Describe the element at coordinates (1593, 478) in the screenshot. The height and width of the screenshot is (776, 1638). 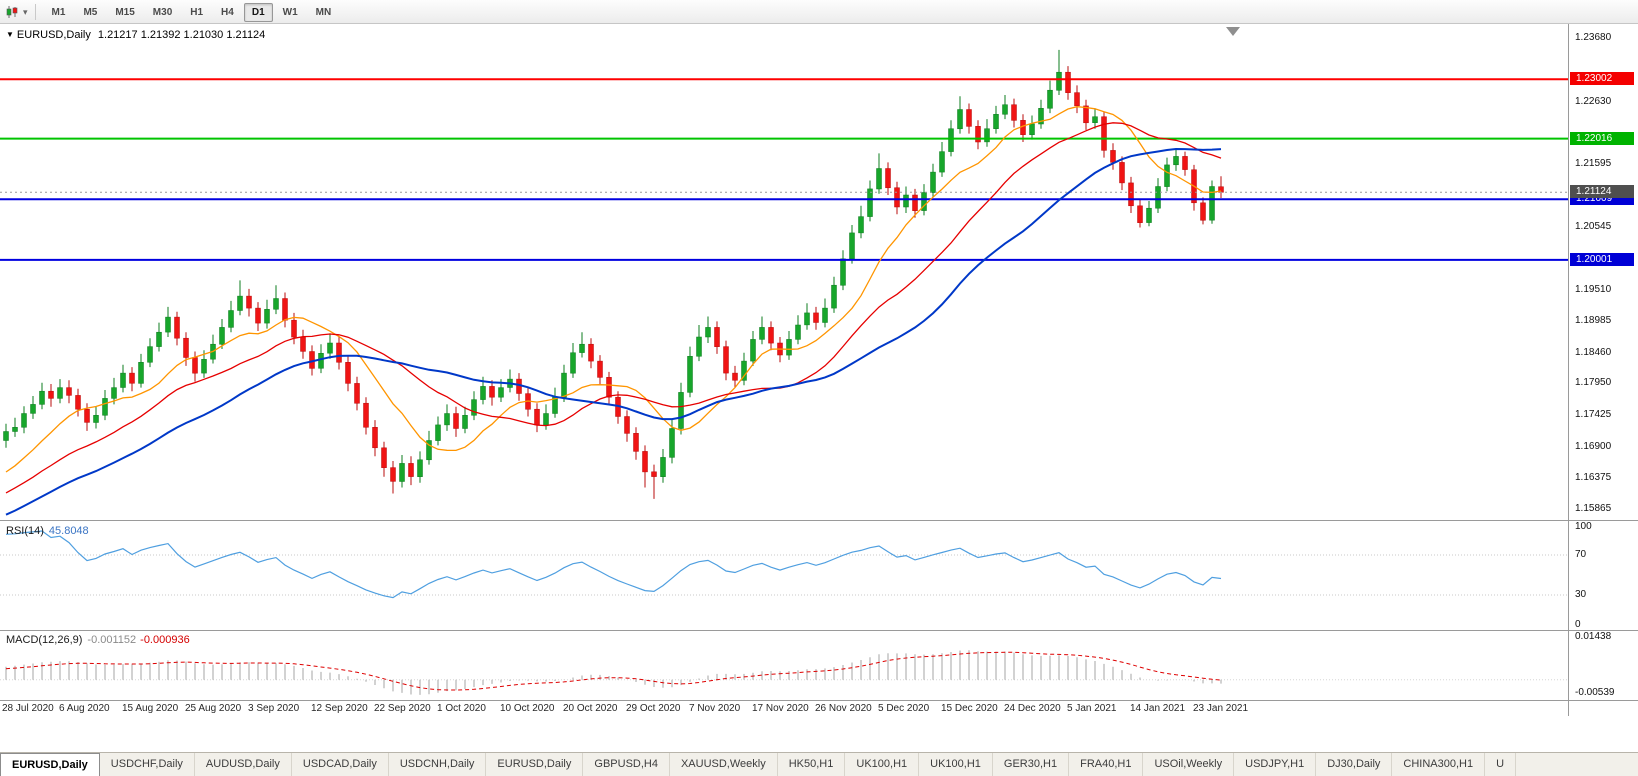
I see `price-tick-label: 1.16375` at that location.